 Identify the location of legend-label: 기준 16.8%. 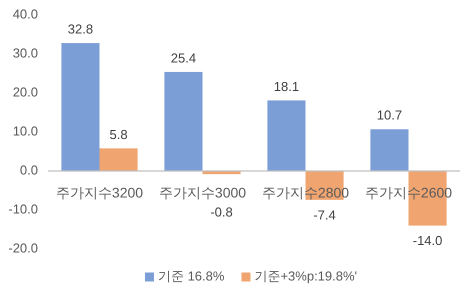
(191, 276).